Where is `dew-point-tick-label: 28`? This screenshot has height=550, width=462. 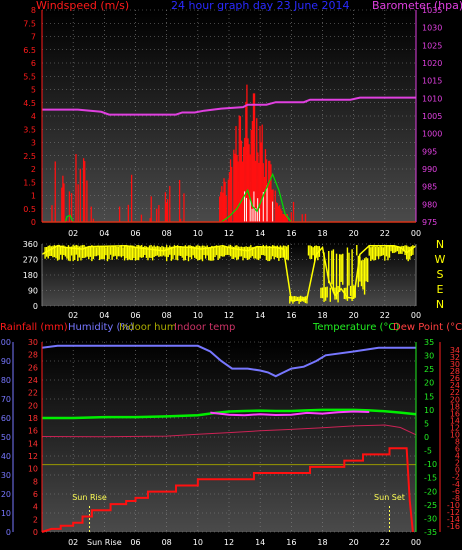
dew-point-tick-label: 28 is located at coordinates (455, 371).